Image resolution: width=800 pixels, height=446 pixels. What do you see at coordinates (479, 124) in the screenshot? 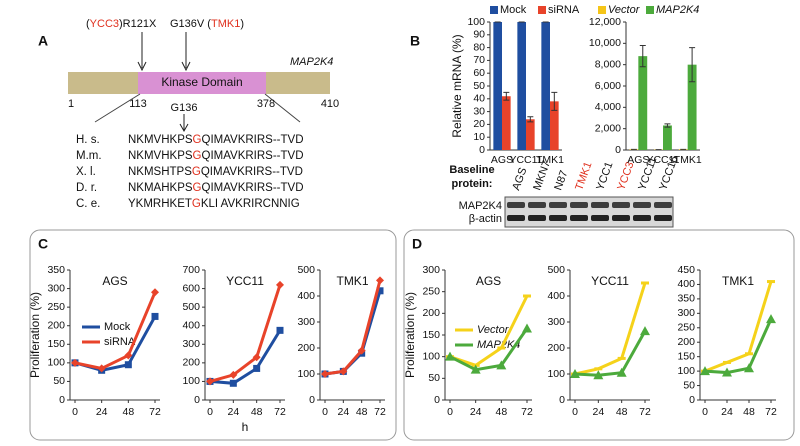
I see `y-tick-label: 20` at bounding box center [479, 124].